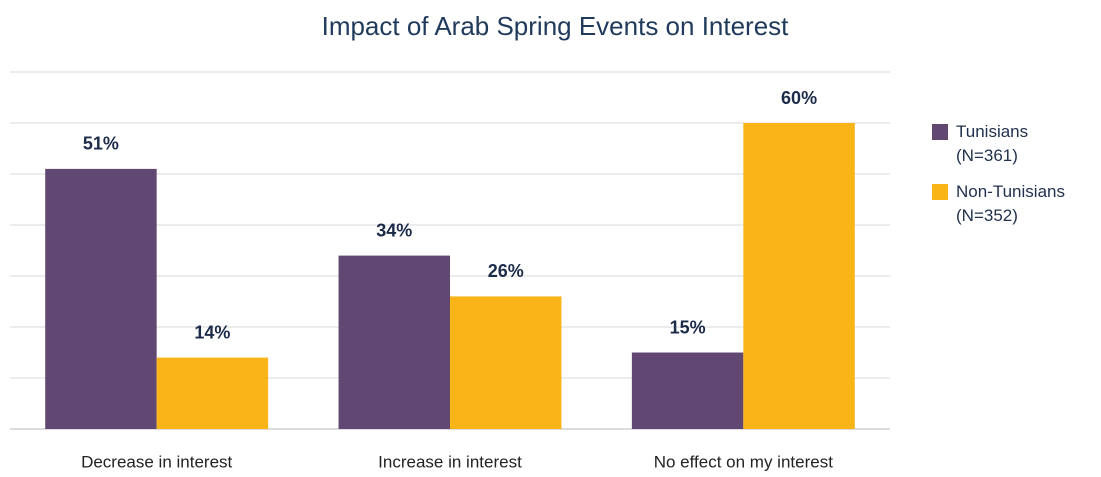 The height and width of the screenshot is (477, 1101). Describe the element at coordinates (688, 327) in the screenshot. I see `data-label: 15%` at that location.